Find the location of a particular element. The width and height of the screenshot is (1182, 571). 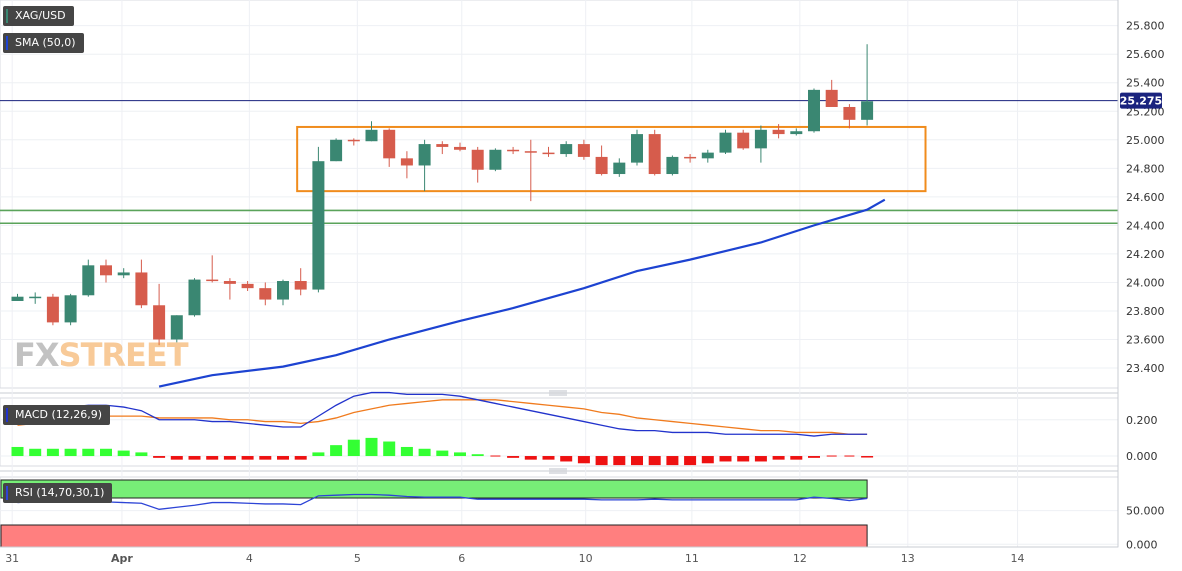

x-tick-label: 13 is located at coordinates (908, 558).